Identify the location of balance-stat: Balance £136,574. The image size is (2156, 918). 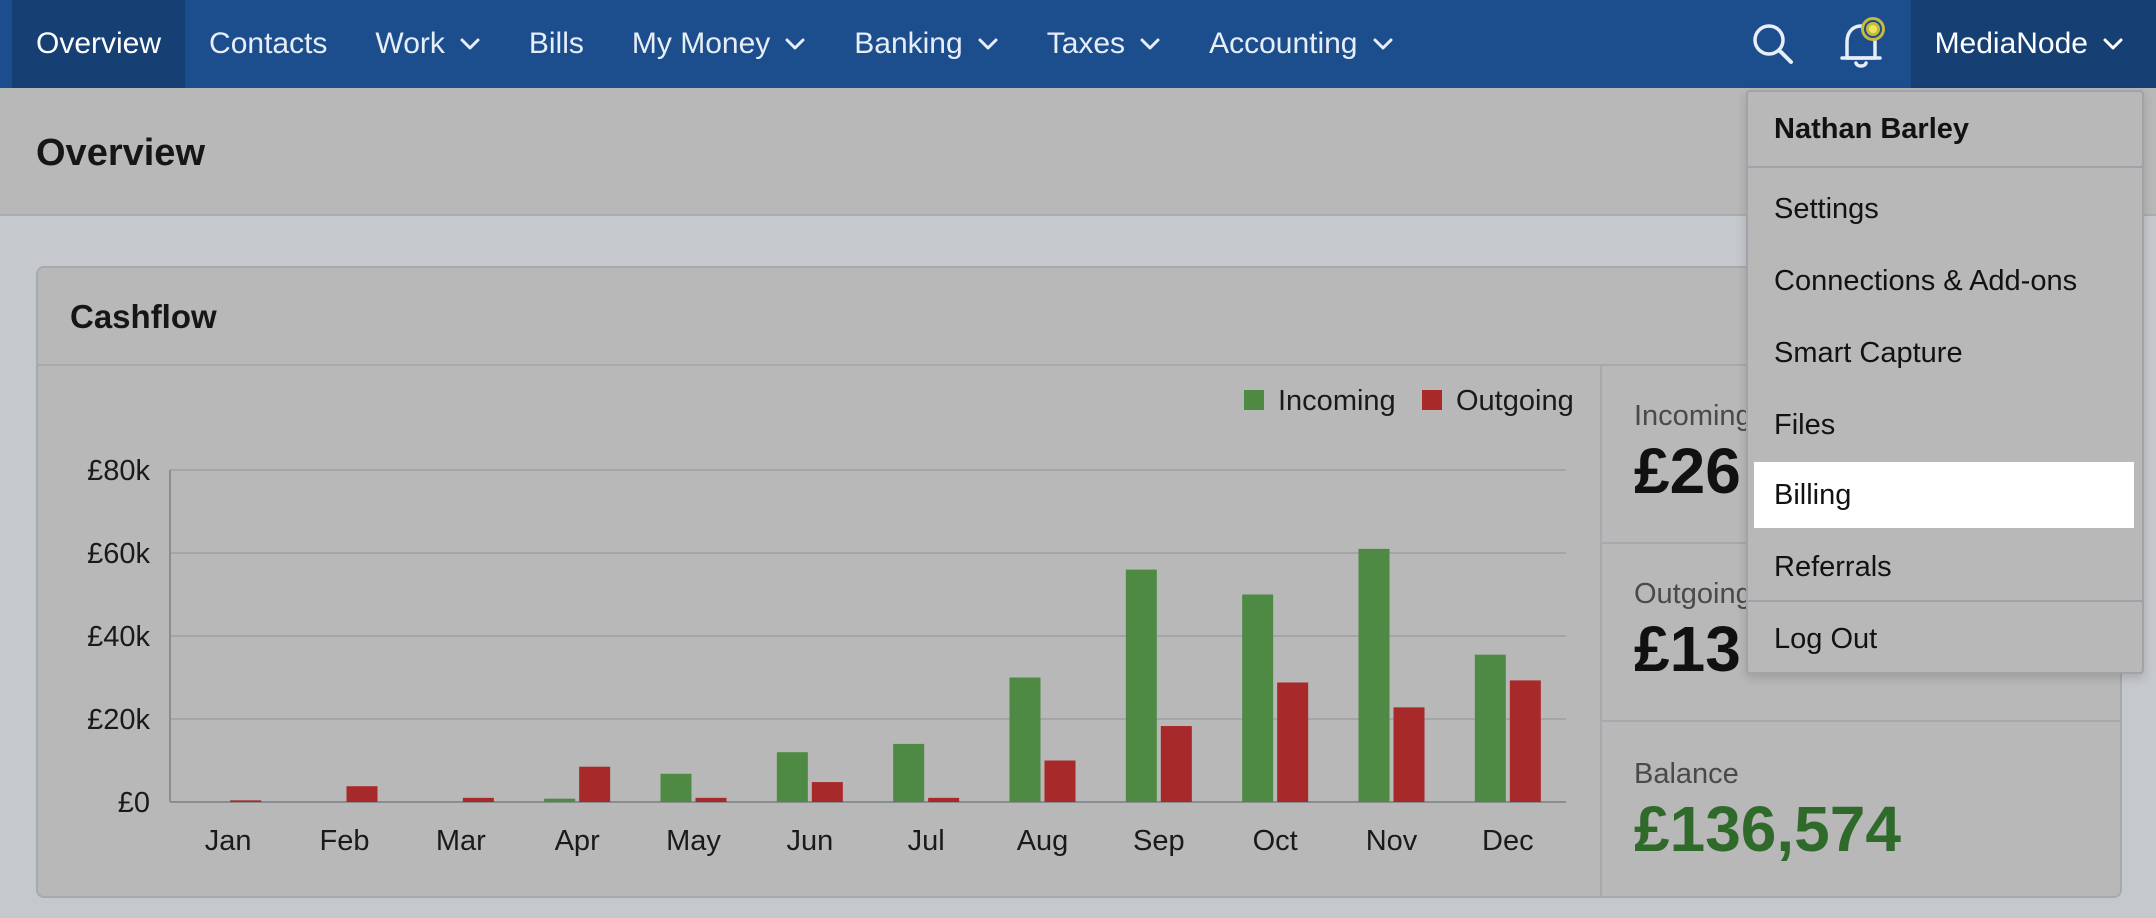
(1862, 810).